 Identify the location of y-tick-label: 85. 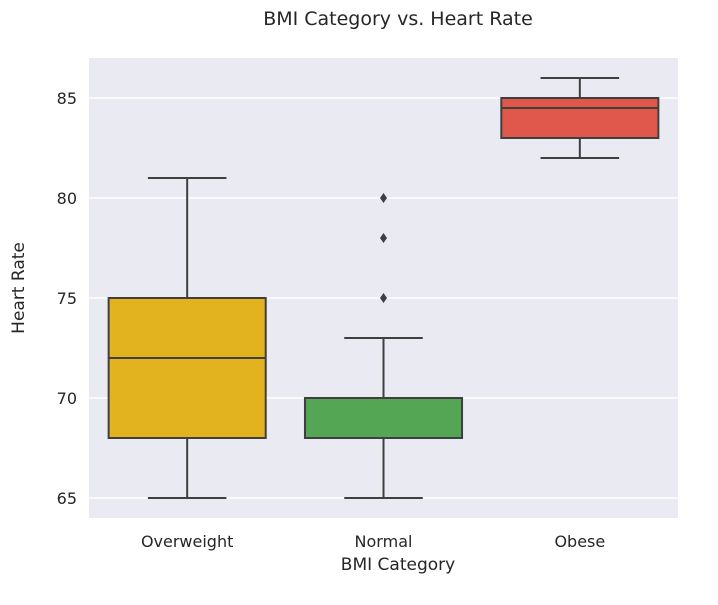
(67, 98).